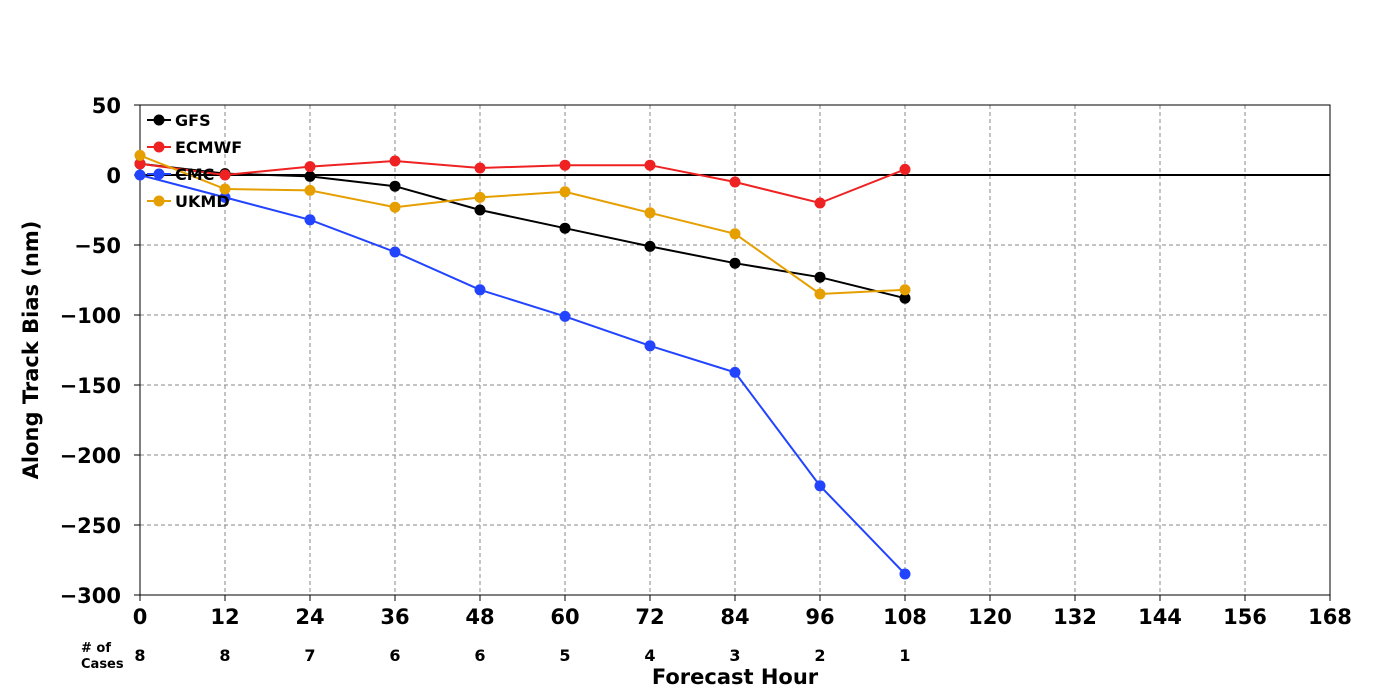  What do you see at coordinates (735, 677) in the screenshot?
I see `x-axis-title: Forecast Hour` at bounding box center [735, 677].